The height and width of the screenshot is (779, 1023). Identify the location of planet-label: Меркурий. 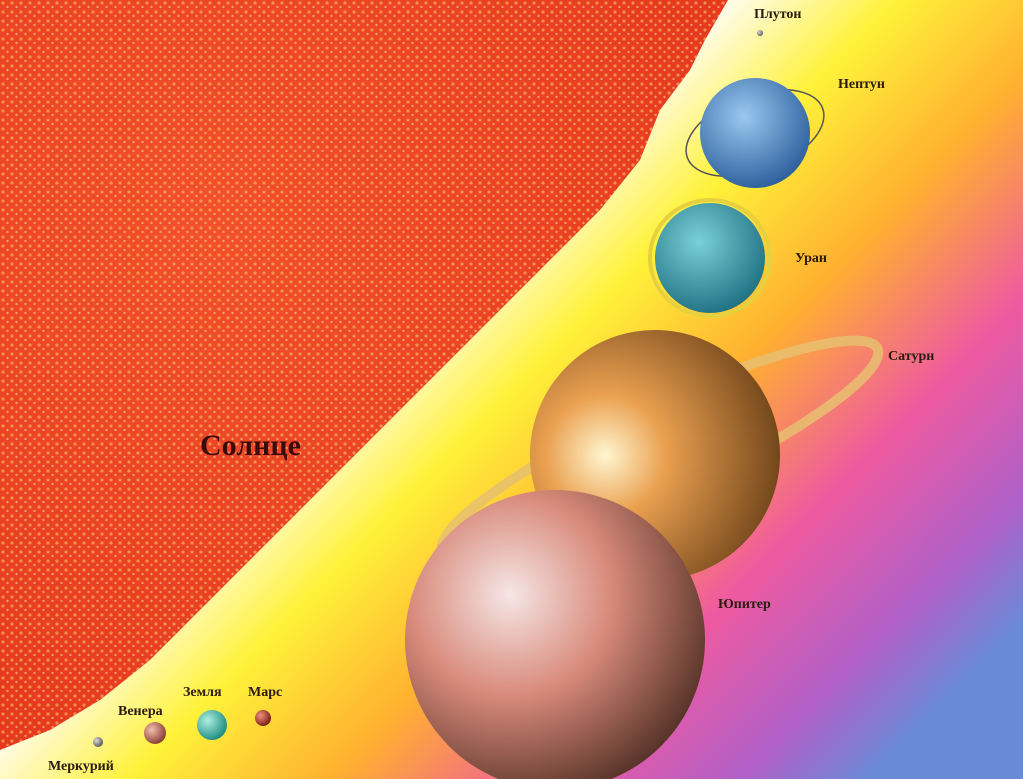
(81, 766).